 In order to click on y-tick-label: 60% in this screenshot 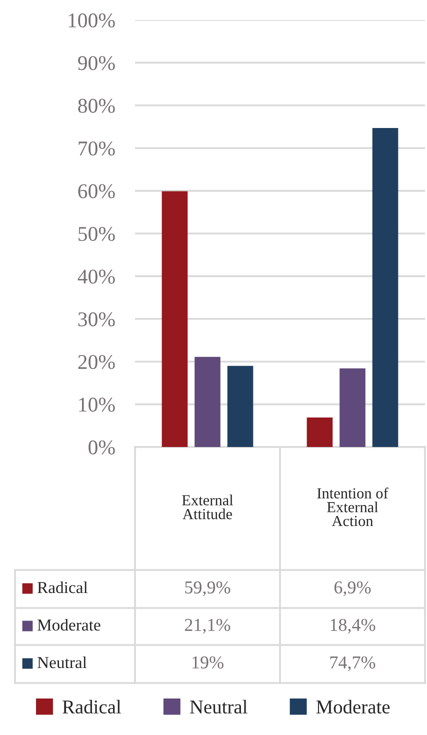, I will do `click(96, 191)`.